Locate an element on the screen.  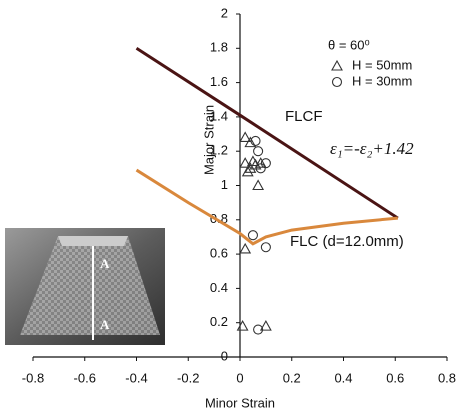
x-tick-label: 0.2 is located at coordinates (292, 377).